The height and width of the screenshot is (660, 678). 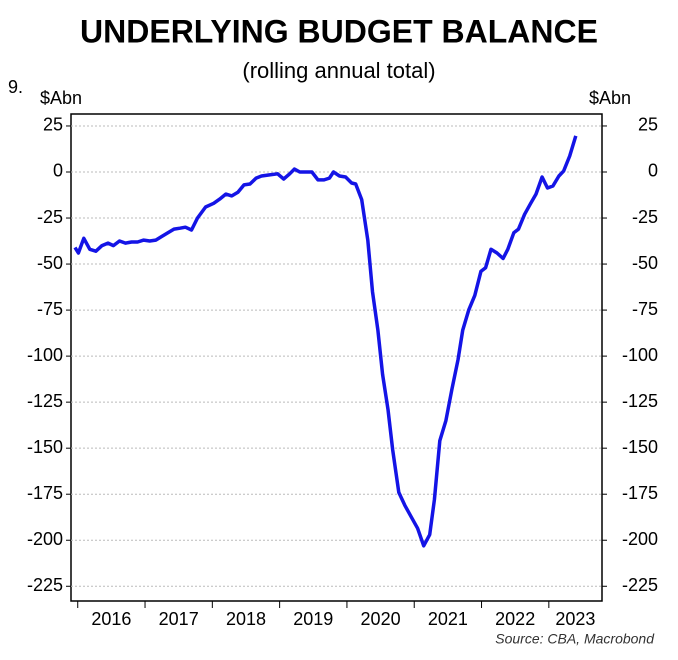 I want to click on y2-tick-label: -225, so click(x=640, y=585).